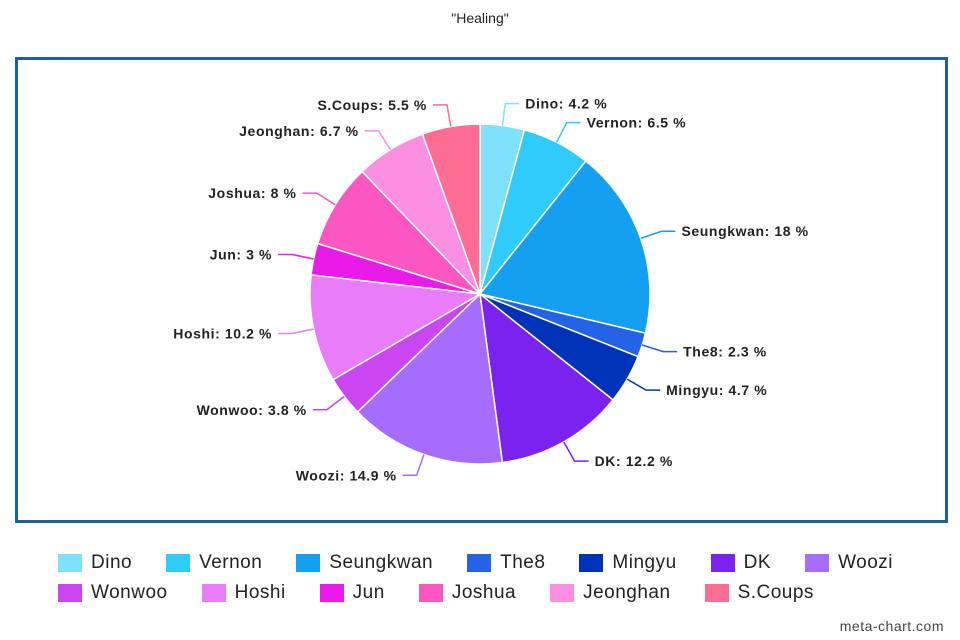 Image resolution: width=960 pixels, height=640 pixels. What do you see at coordinates (644, 562) in the screenshot?
I see `legend-label: Mingyu` at bounding box center [644, 562].